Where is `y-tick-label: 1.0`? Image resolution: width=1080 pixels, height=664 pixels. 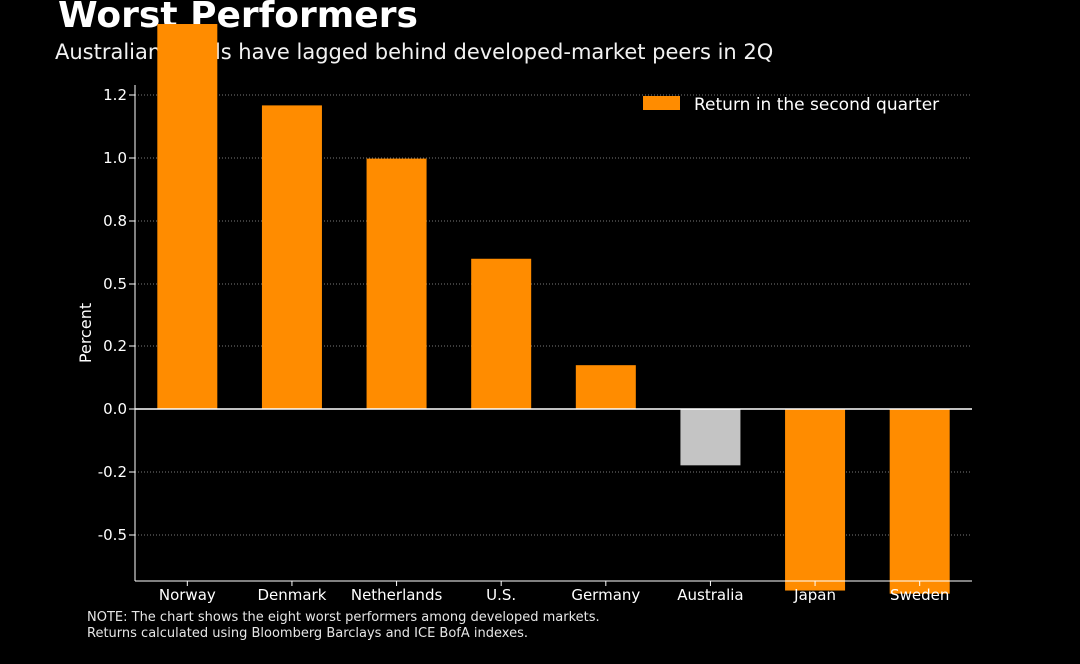 y-tick-label: 1.0 is located at coordinates (115, 158).